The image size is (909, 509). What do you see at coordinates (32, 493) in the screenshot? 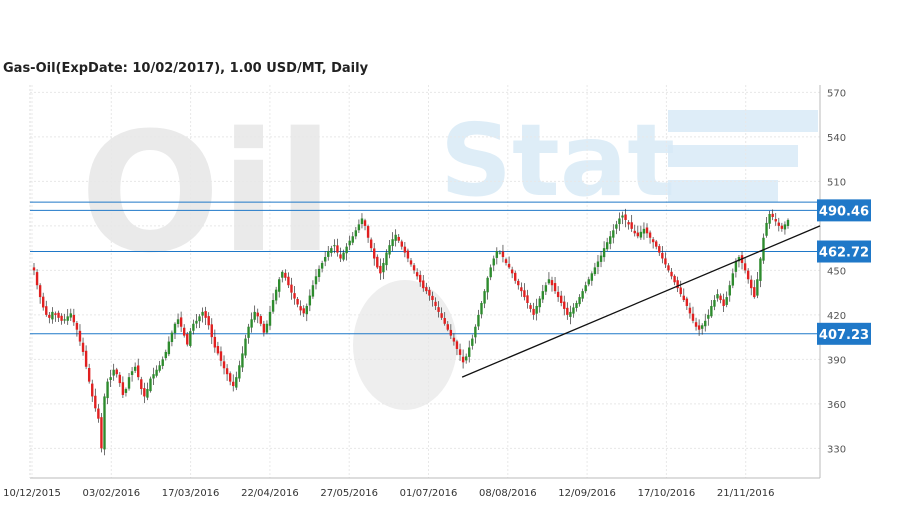
I see `x-tick-label: 10/12/2015` at bounding box center [32, 493].